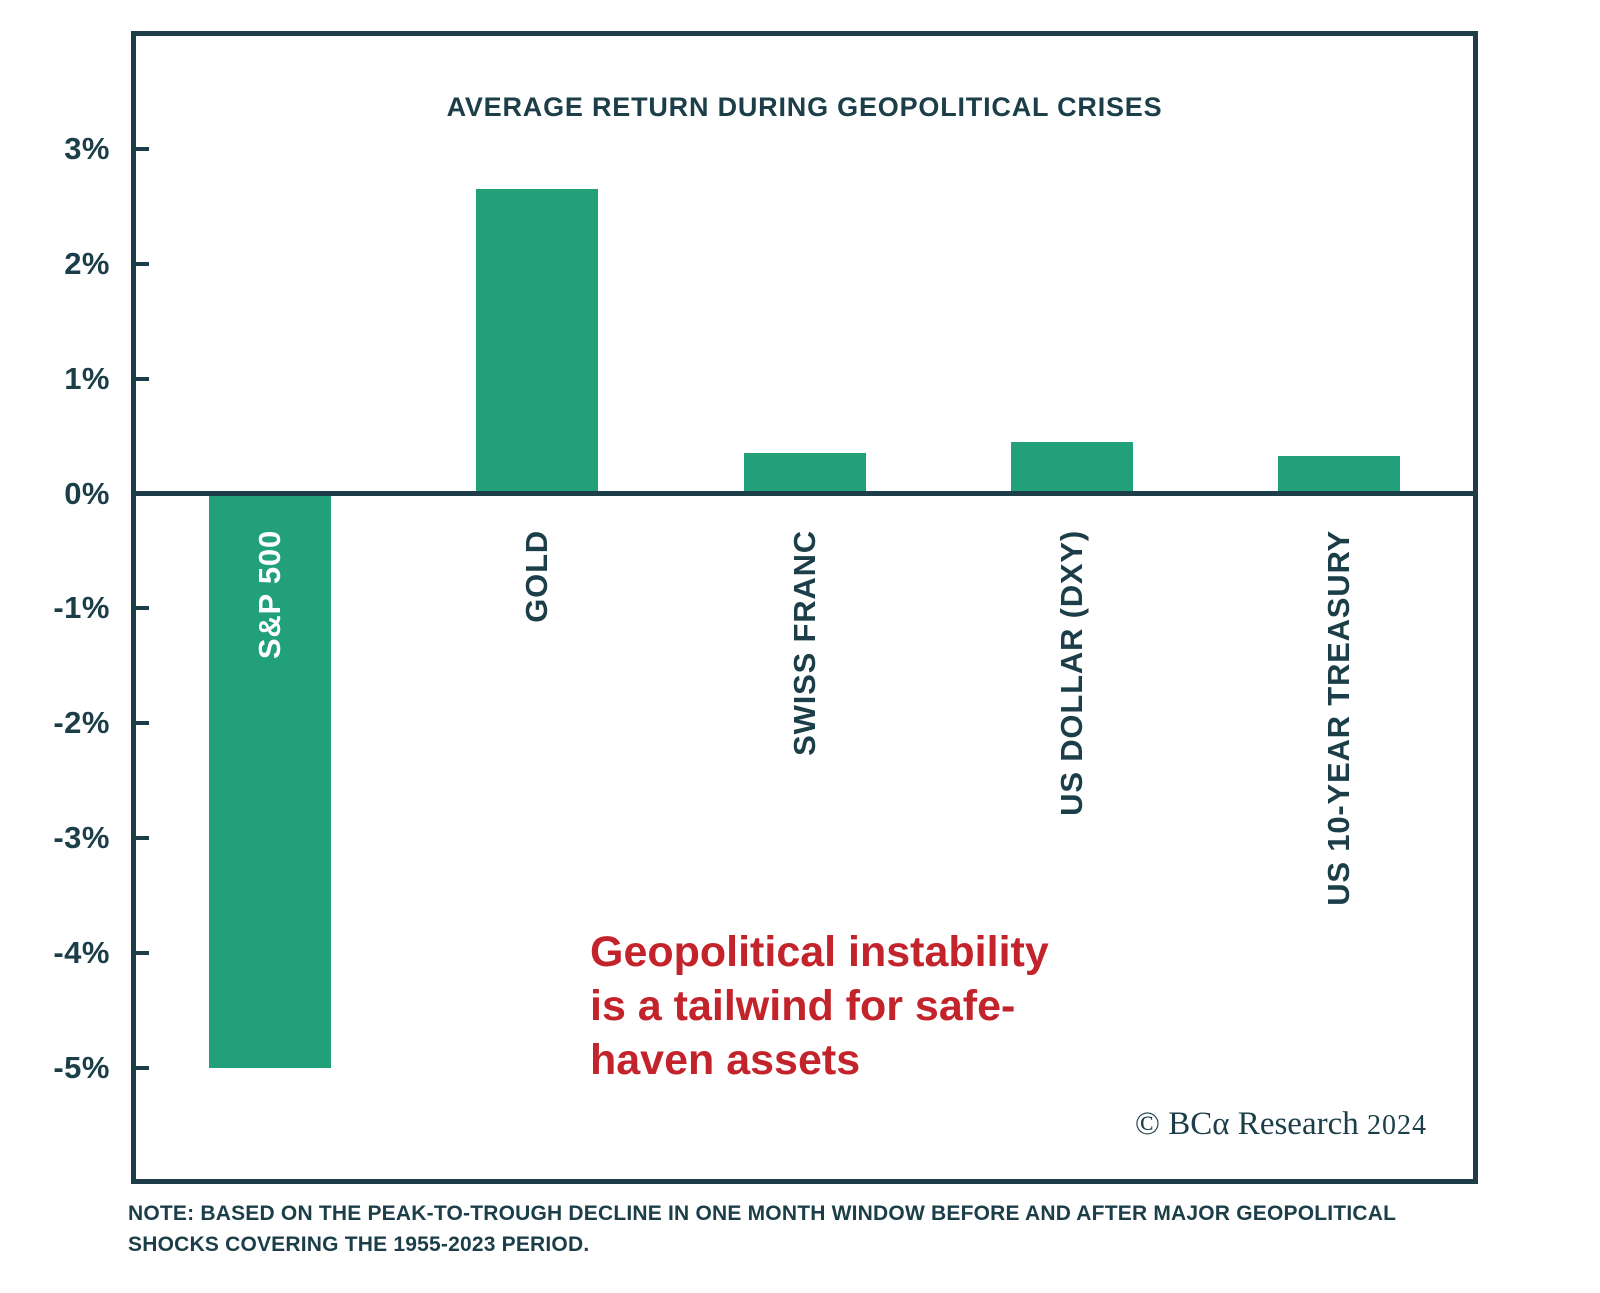 The image size is (1600, 1293). What do you see at coordinates (87, 493) in the screenshot?
I see `y-axis-tick-label: 0%` at bounding box center [87, 493].